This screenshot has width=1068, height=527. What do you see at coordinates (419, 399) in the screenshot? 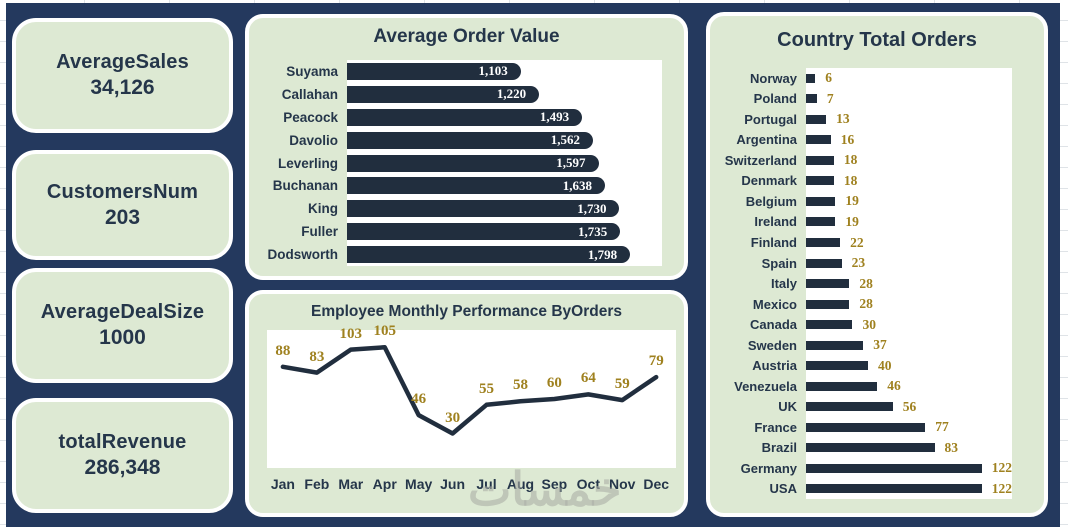
I see `data-point-label: 46` at bounding box center [419, 399].